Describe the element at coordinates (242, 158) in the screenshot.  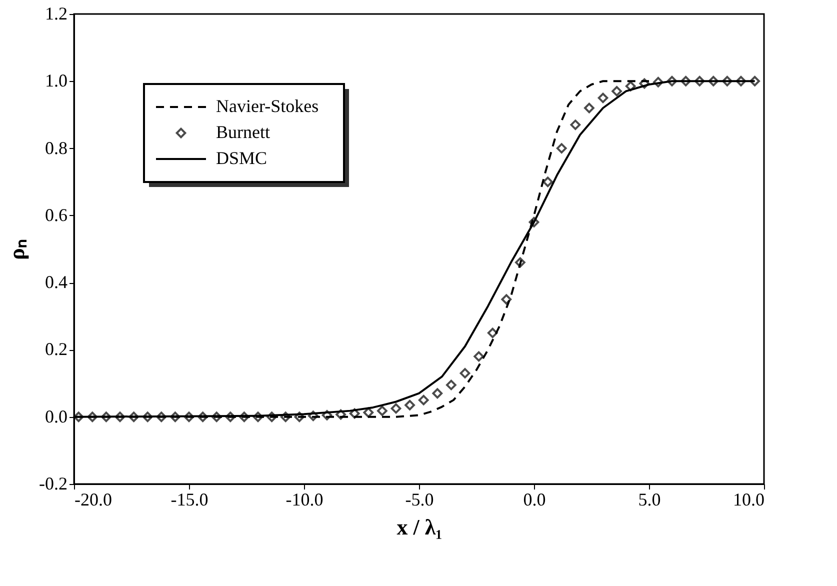
I see `legend-label: DSMC` at that location.